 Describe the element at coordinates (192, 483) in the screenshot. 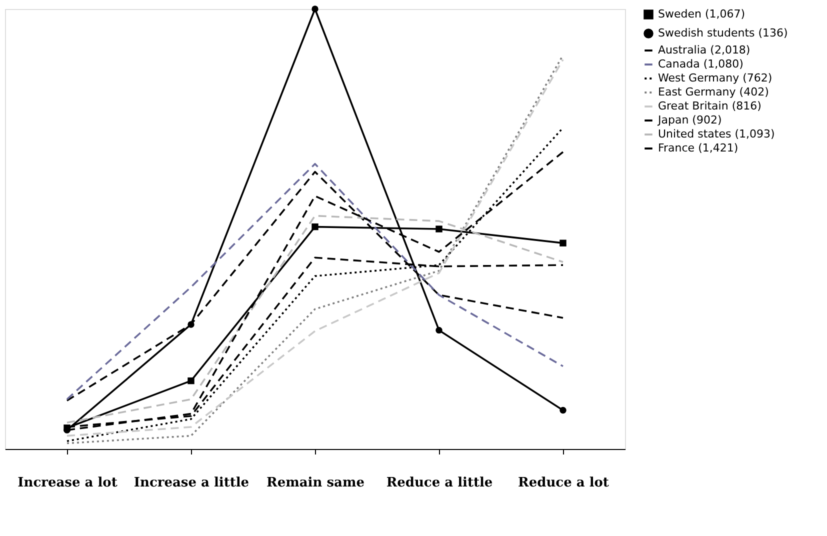

I see `x-tick-label: Increase a little` at that location.